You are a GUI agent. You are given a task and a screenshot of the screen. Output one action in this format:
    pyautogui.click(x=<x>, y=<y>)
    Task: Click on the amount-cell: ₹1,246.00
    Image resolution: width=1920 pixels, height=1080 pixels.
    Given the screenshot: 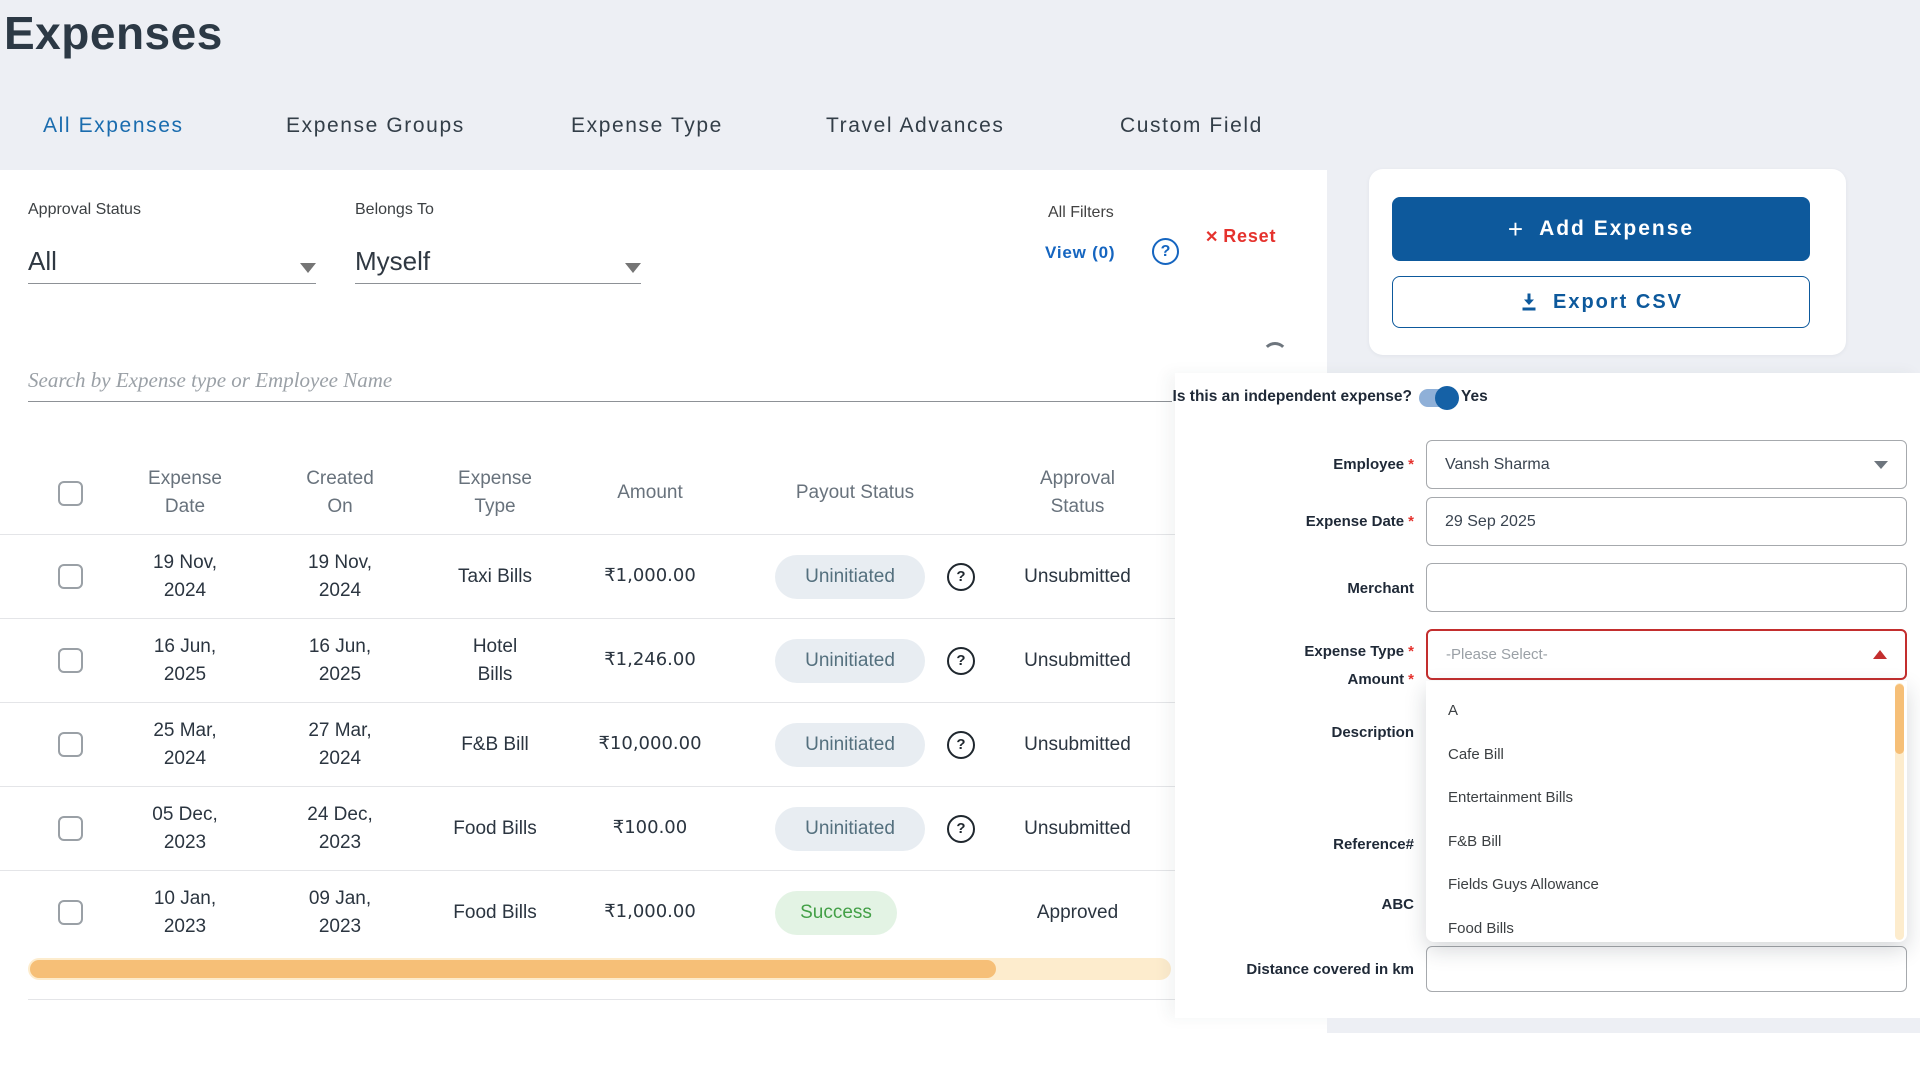 What is the action you would take?
    pyautogui.click(x=650, y=660)
    